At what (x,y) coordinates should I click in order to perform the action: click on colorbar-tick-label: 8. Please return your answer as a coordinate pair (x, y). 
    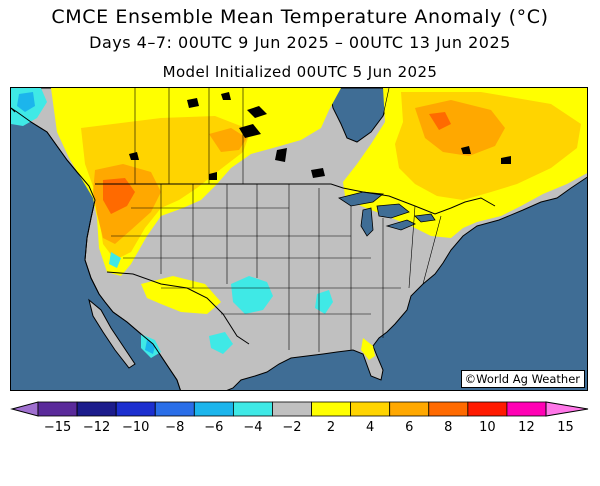
    Looking at the image, I should click on (448, 427).